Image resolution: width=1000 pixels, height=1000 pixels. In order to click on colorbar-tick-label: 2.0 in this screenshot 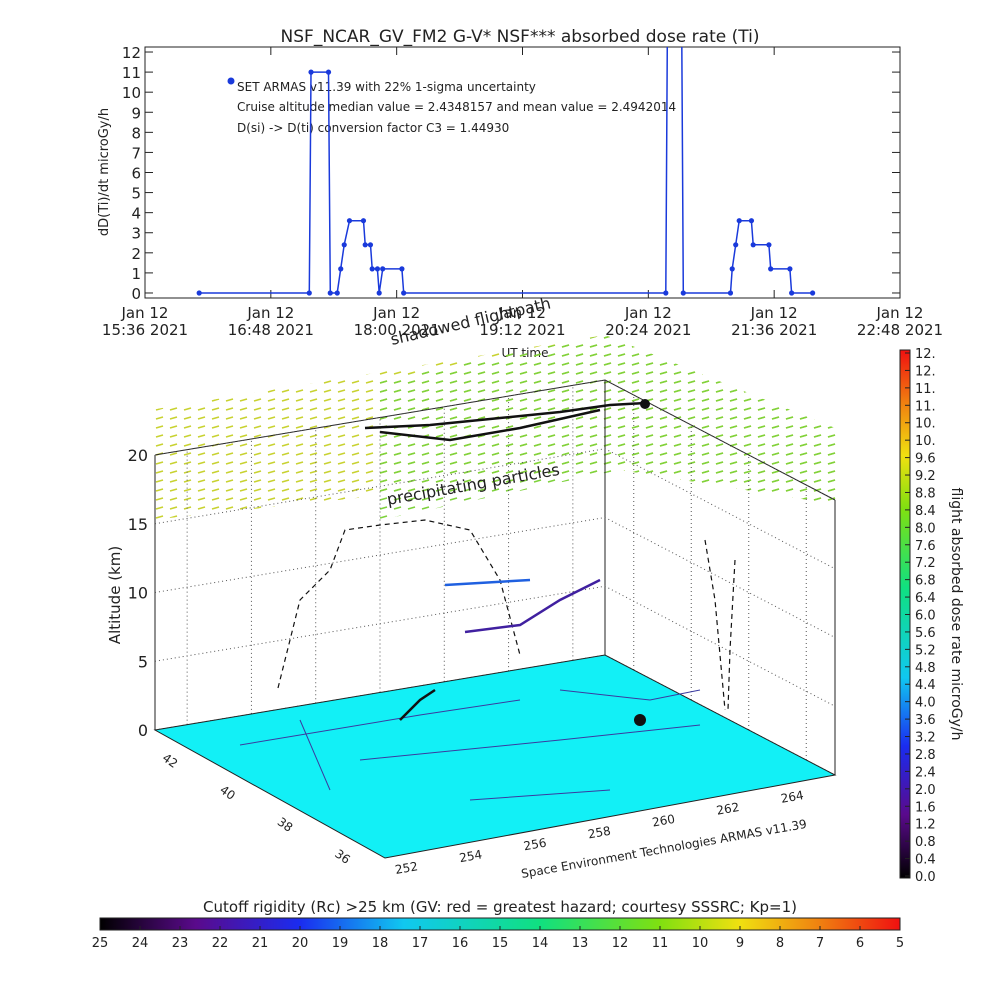, I will do `click(925, 790)`.